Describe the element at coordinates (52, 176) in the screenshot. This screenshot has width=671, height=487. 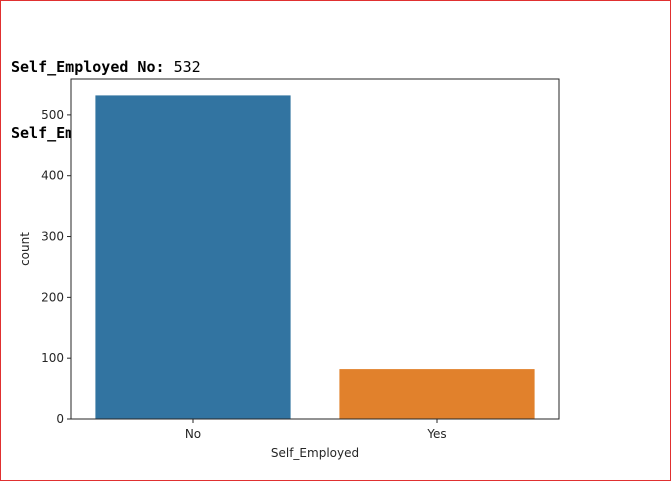
I see `y-tick-label: 400` at that location.